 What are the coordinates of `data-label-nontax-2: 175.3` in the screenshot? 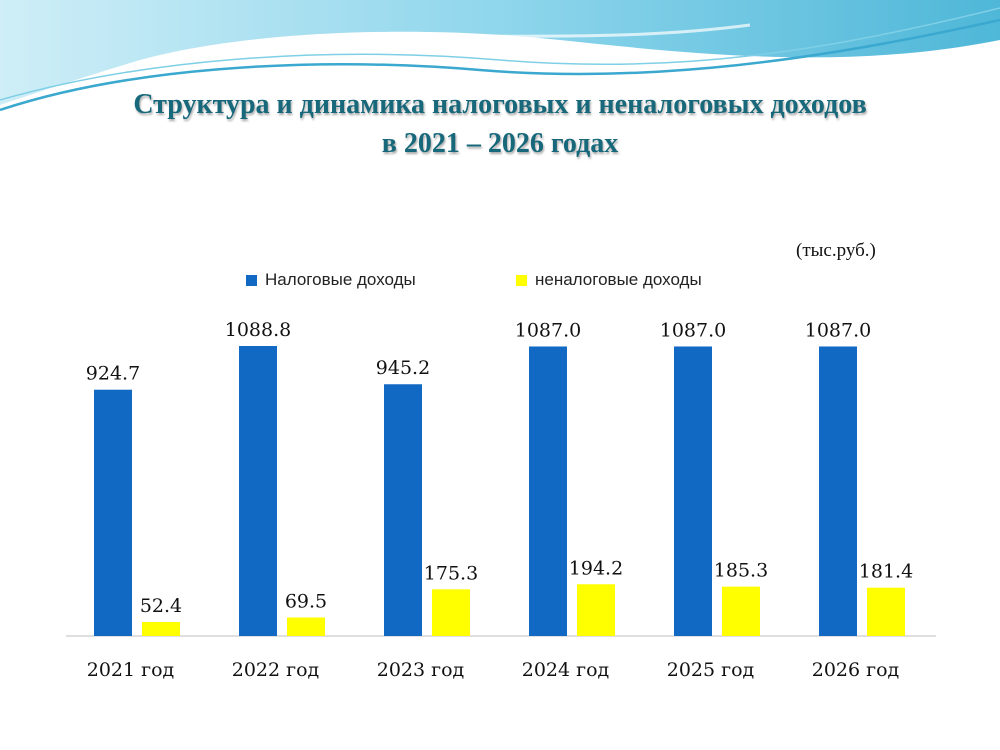 It's located at (451, 573).